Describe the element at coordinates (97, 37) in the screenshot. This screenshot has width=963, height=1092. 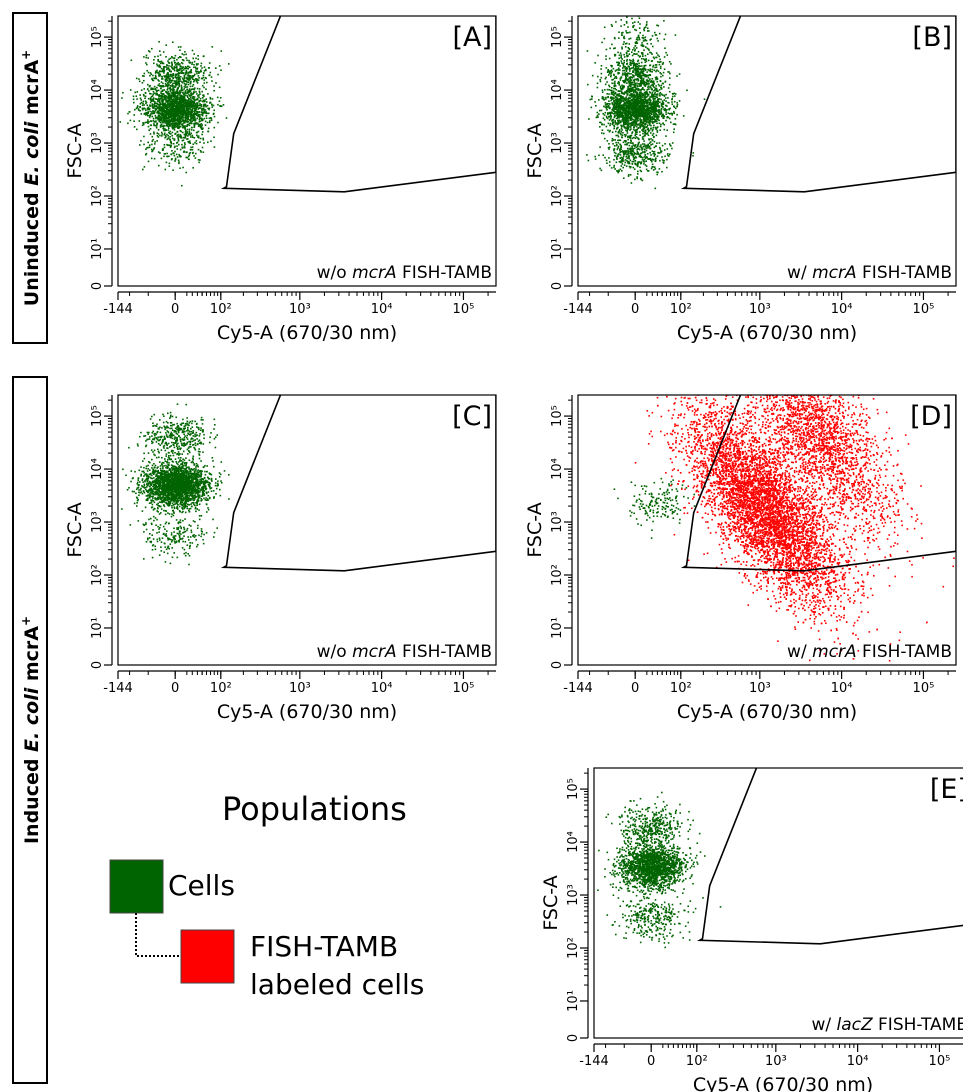
I see `y-tick-label: 10⁵` at that location.